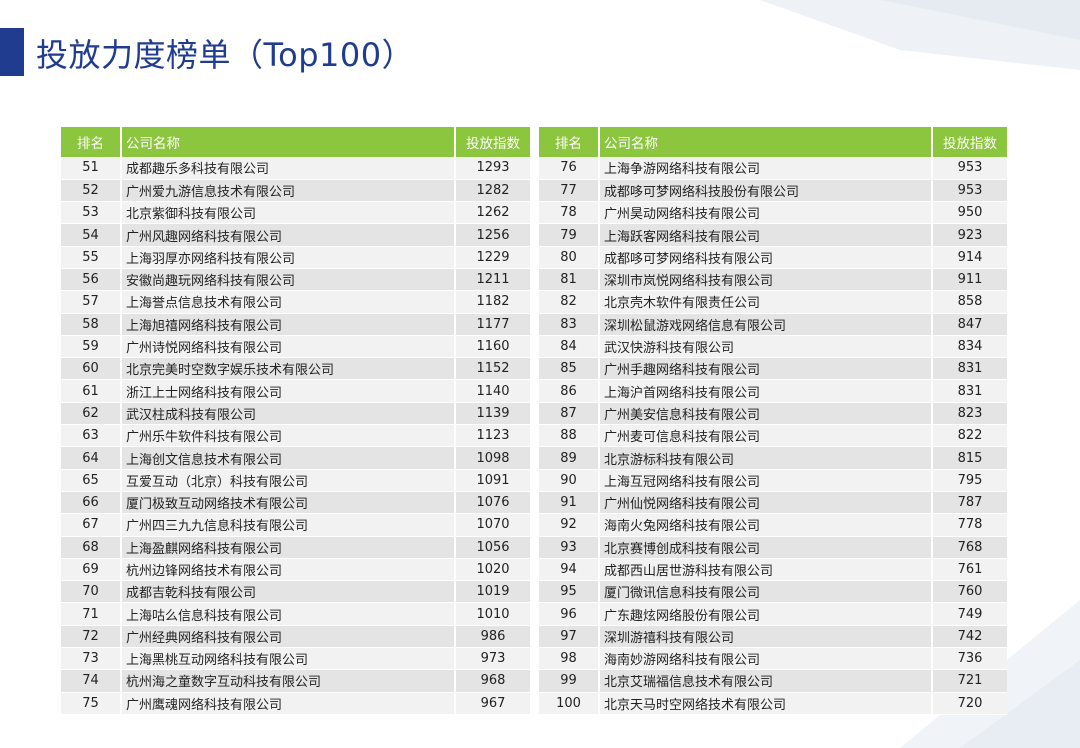 The width and height of the screenshot is (1080, 748). Describe the element at coordinates (969, 525) in the screenshot. I see `index-value-cell: 778` at that location.